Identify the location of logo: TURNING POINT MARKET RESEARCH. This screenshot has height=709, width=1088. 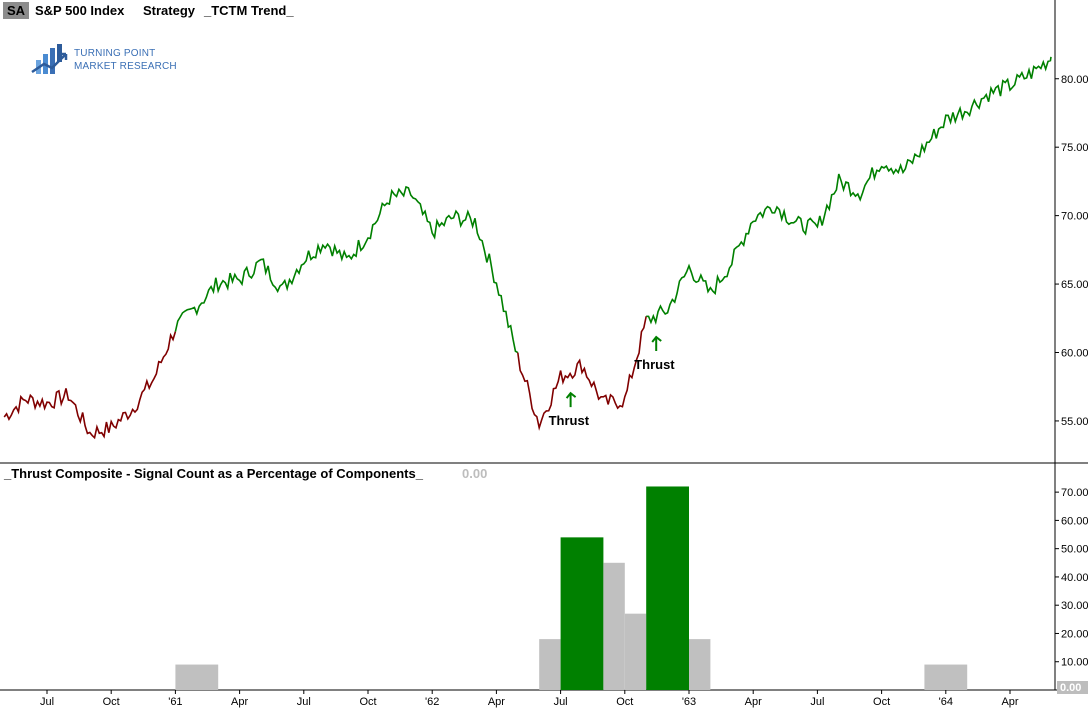
(105, 60).